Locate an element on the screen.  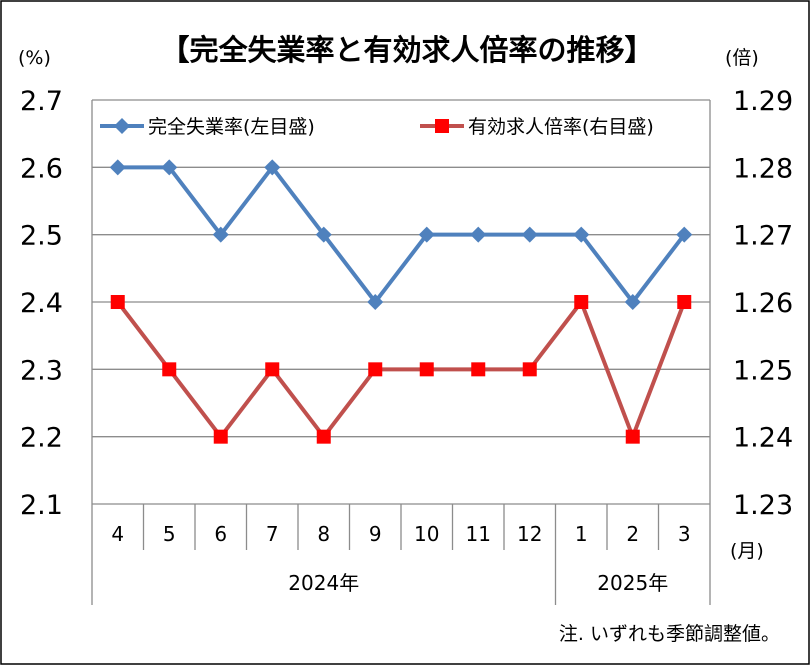
month-label: 11 is located at coordinates (478, 534).